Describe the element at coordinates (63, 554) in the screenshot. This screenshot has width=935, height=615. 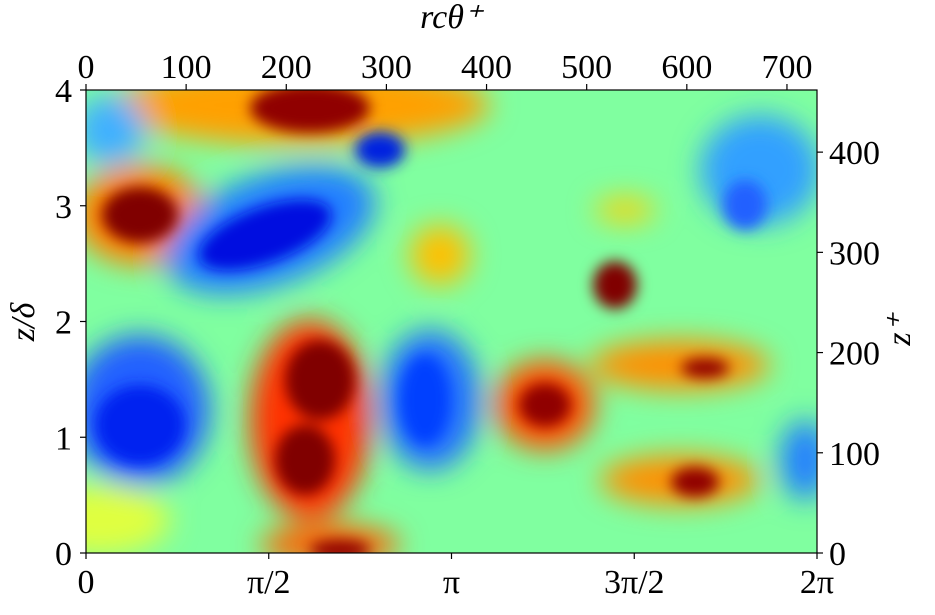
I see `left-tick-label: 0` at that location.